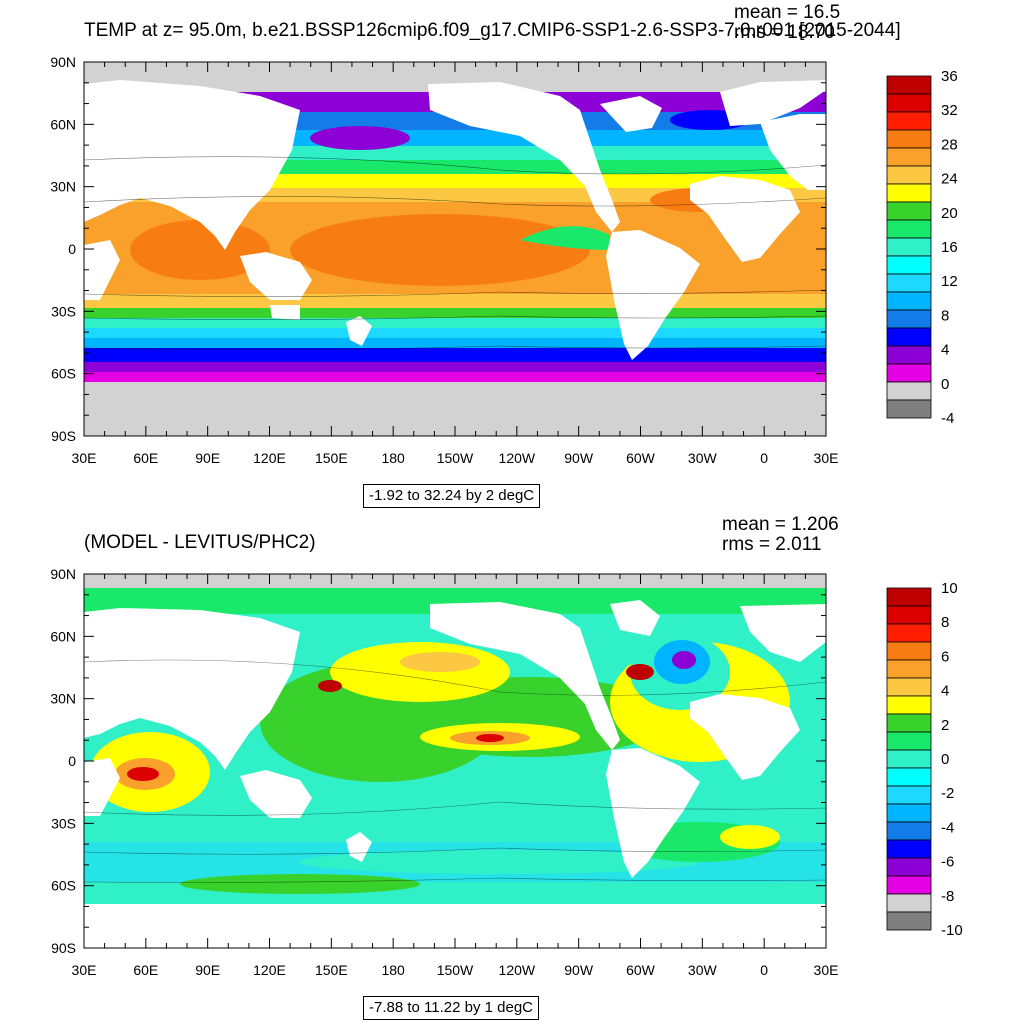  I want to click on colorbar-label: 16, so click(949, 247).